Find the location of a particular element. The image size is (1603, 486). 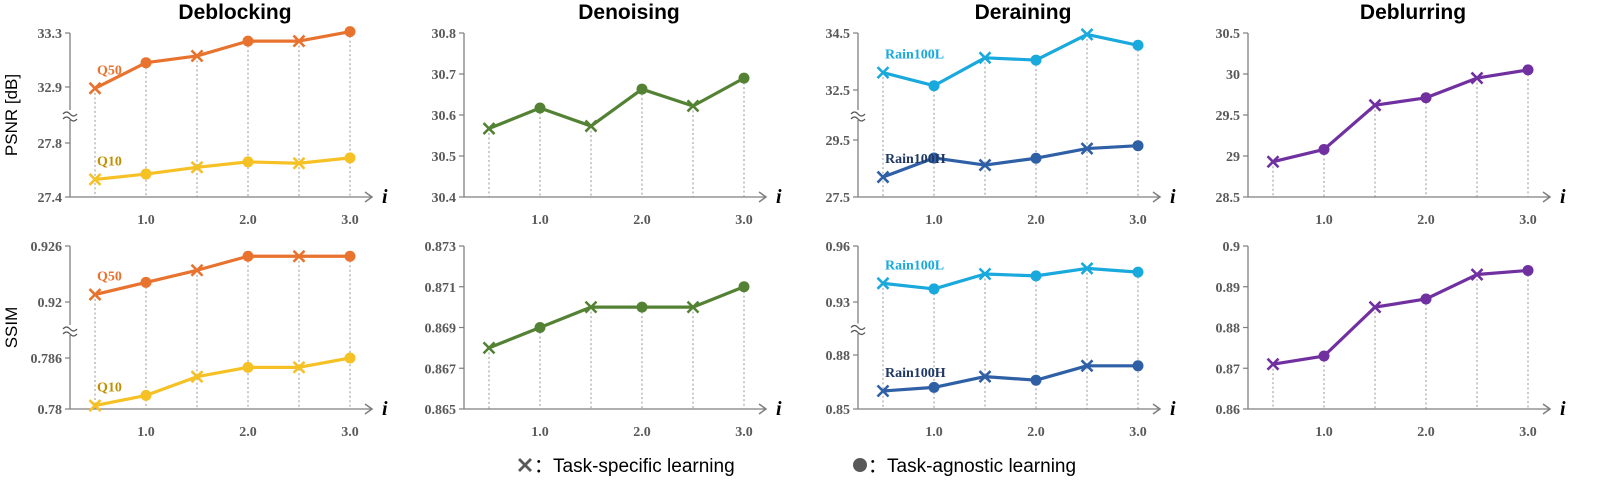

chart-5-series-q10-line is located at coordinates (222, 382).